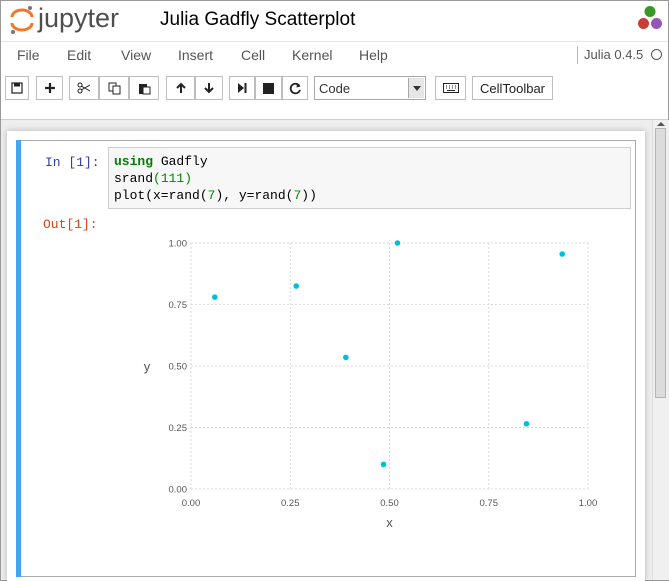  Describe the element at coordinates (254, 195) in the screenshot. I see `code-text: ), y=rand(` at that location.